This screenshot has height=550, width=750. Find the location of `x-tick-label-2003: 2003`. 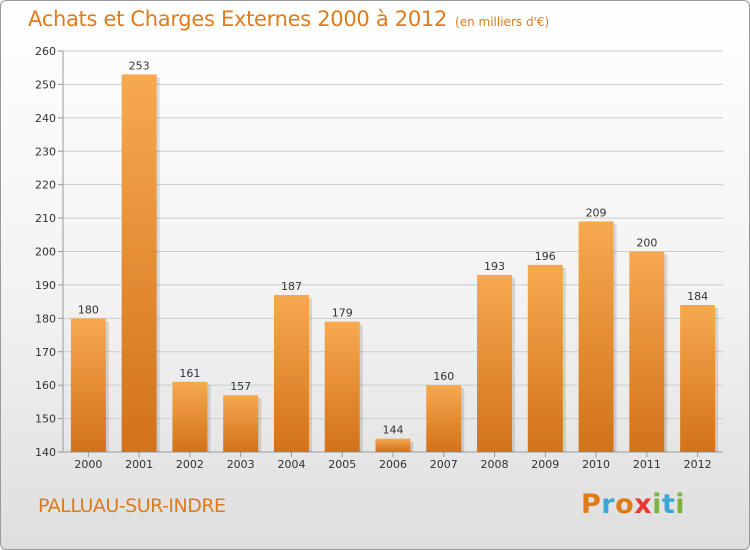

x-tick-label-2003: 2003 is located at coordinates (241, 464).